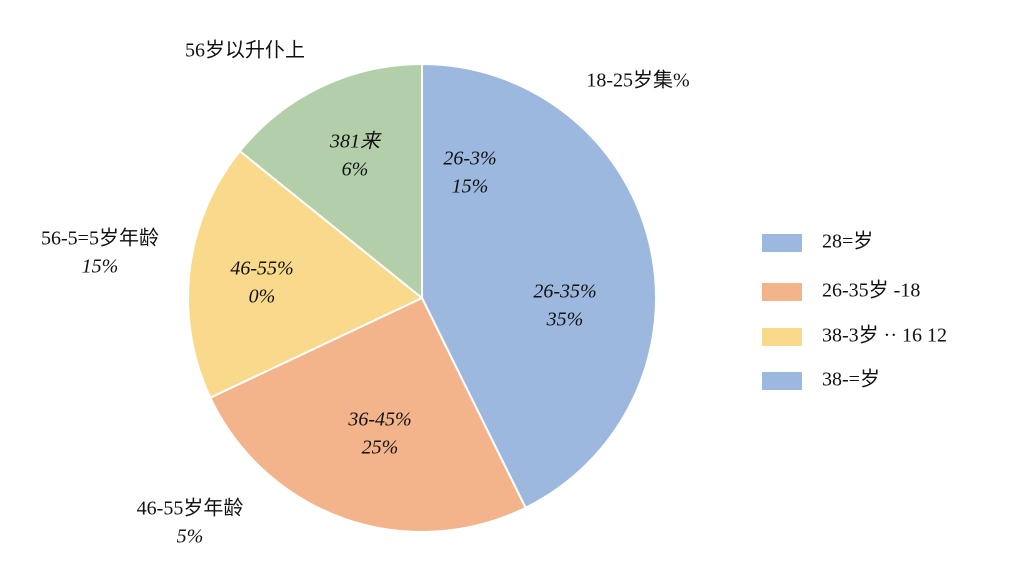 Image resolution: width=1024 pixels, height=576 pixels. I want to click on annotation: 26-3%, so click(469, 159).